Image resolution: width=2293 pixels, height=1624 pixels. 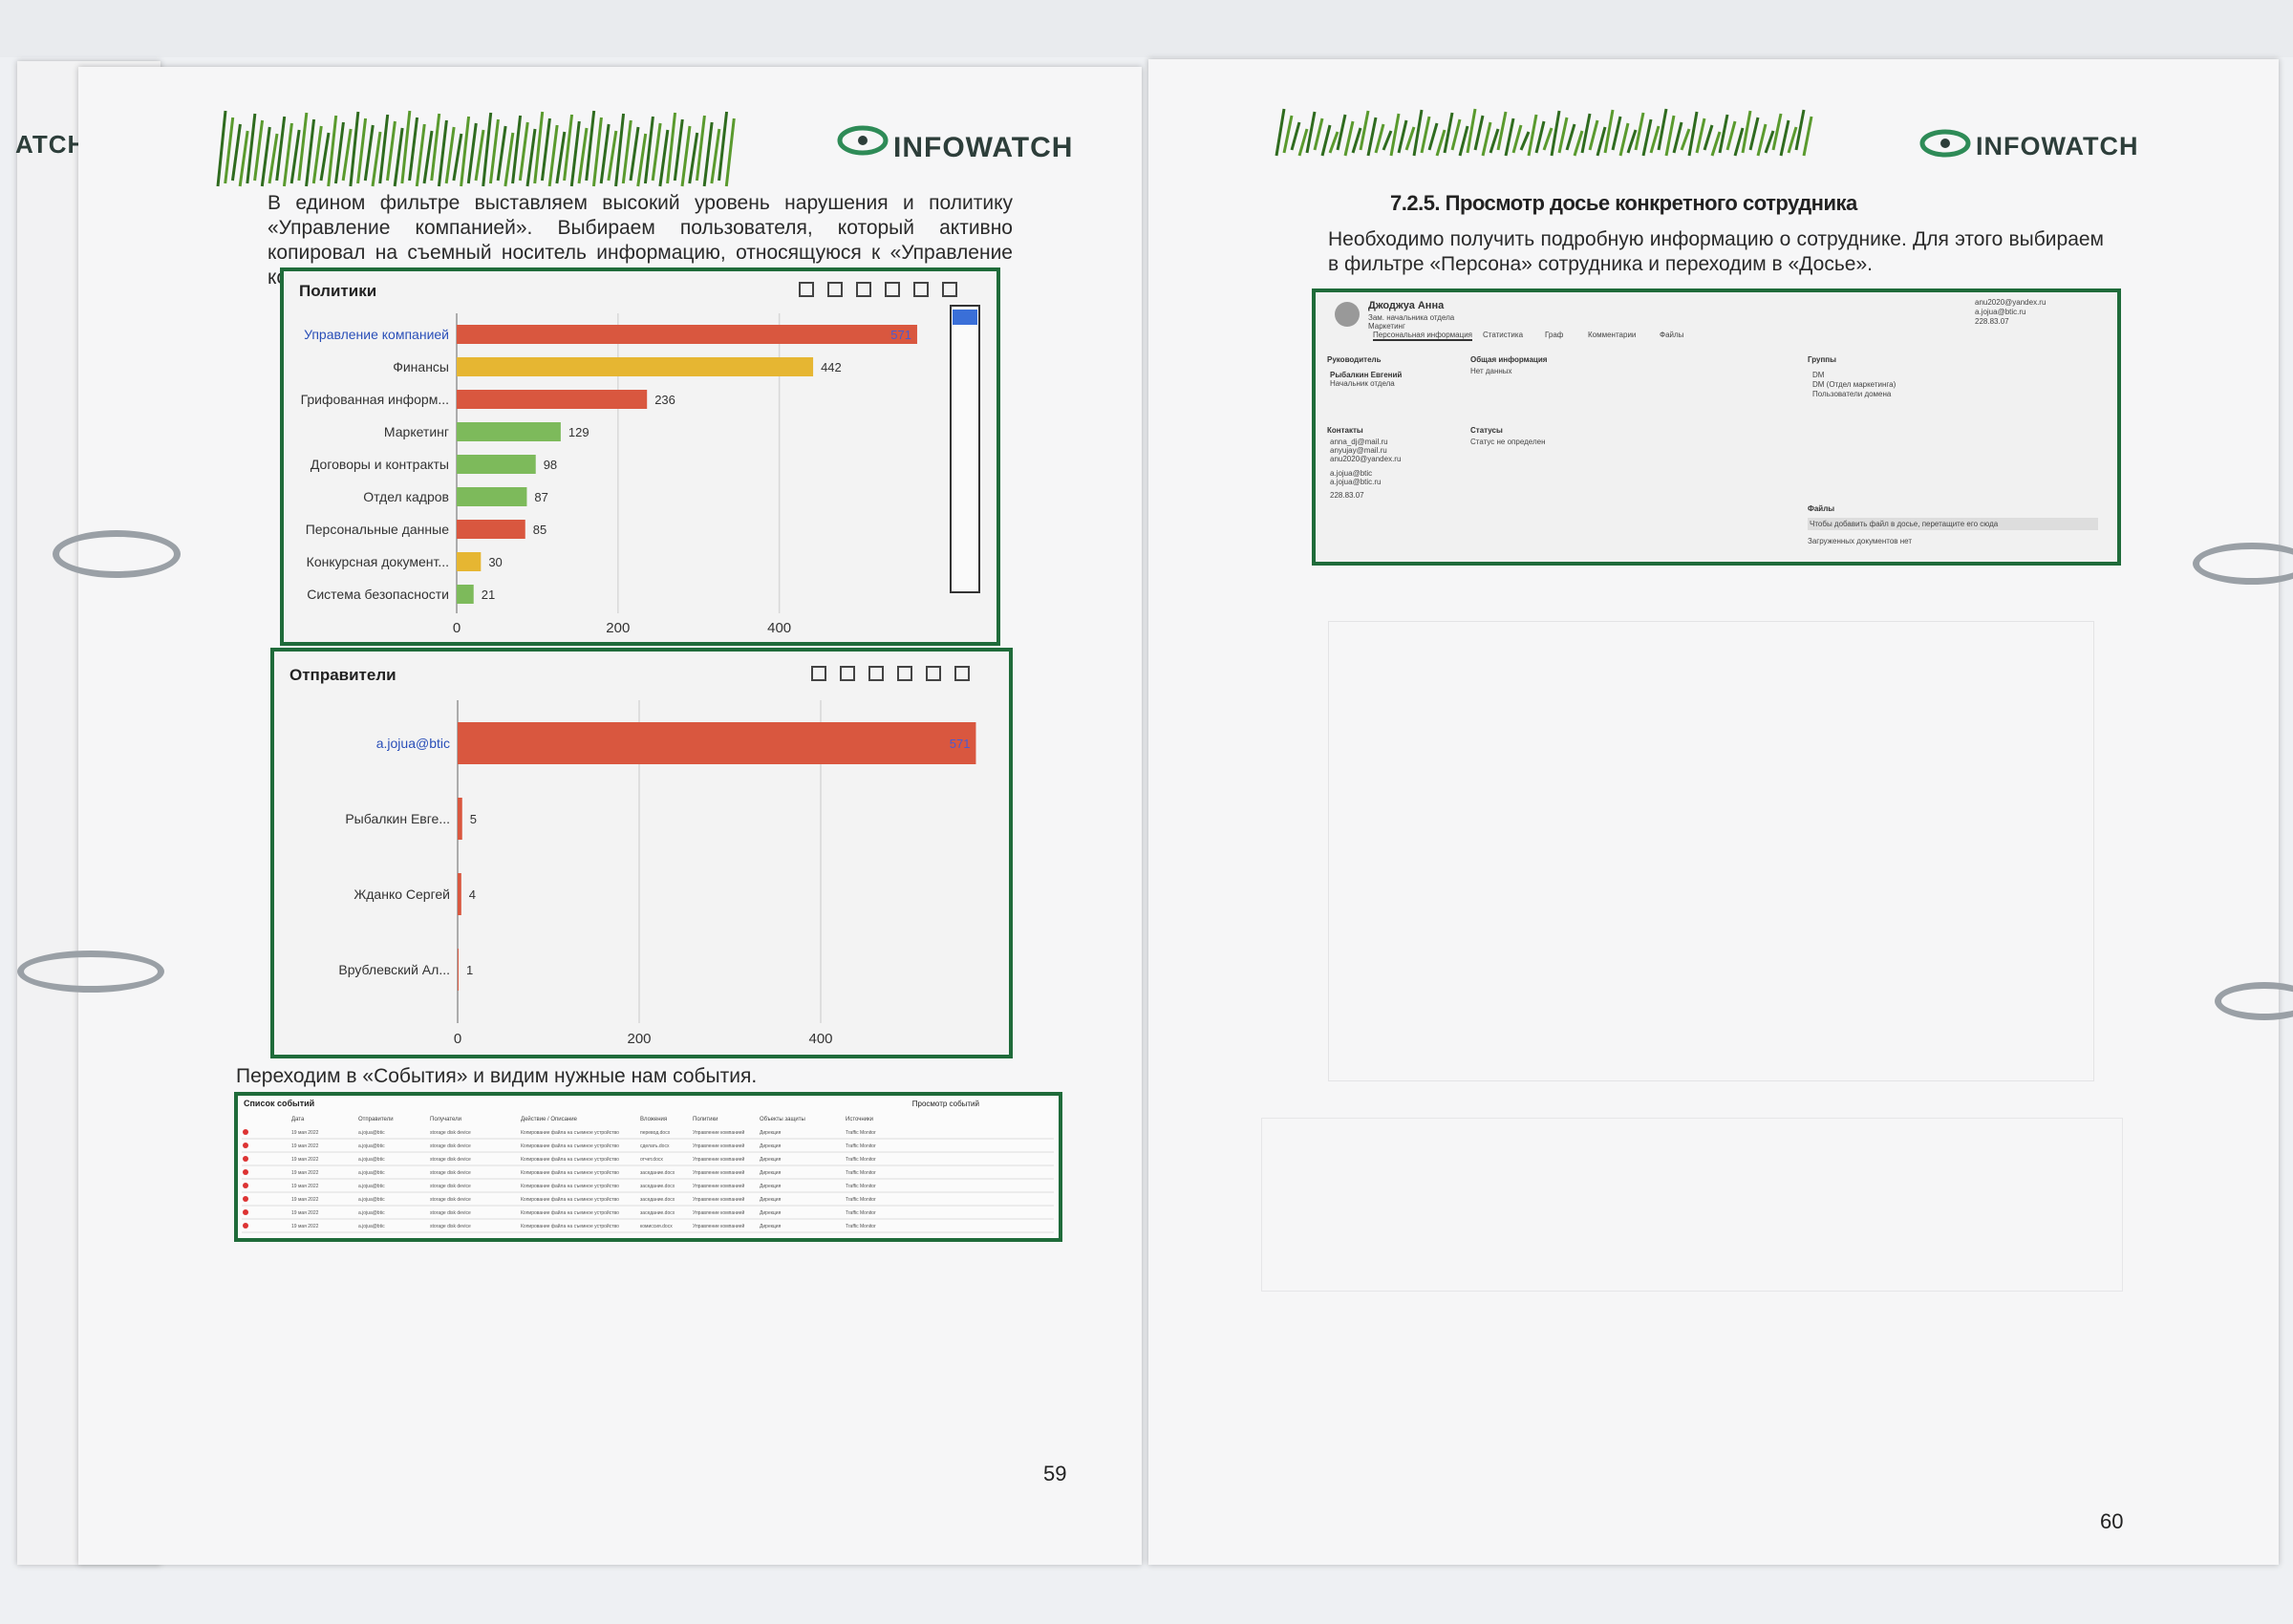 I want to click on tab: Комментарии, so click(x=1612, y=335).